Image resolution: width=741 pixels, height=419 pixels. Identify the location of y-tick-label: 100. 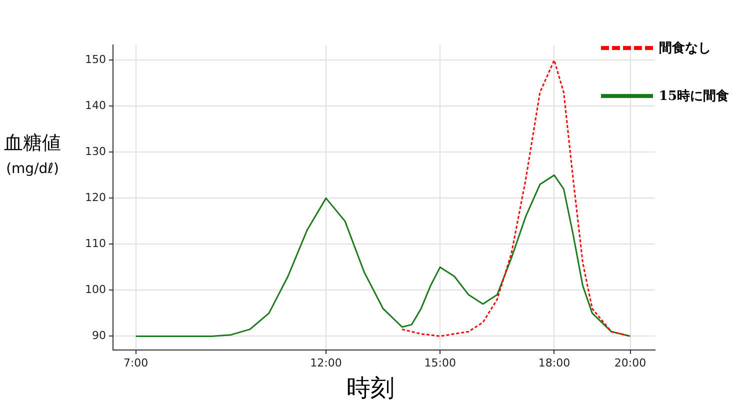
(95, 289).